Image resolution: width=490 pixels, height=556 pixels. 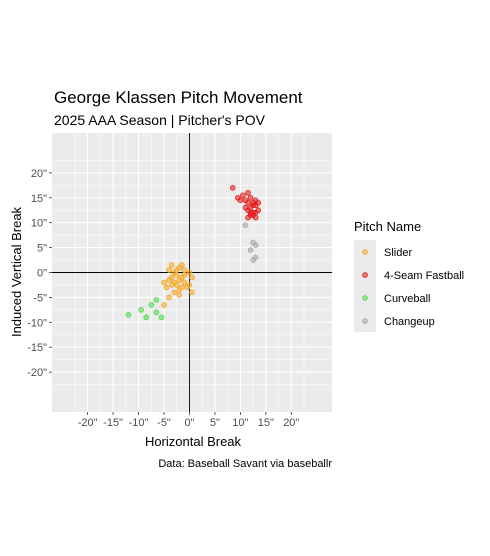 I want to click on legend-entry-label: Slider, so click(x=398, y=253).